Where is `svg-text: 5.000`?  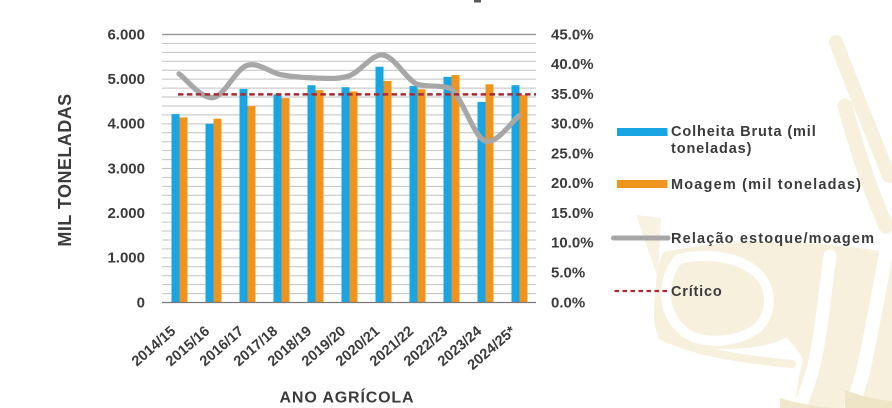 svg-text: 5.000 is located at coordinates (126, 79).